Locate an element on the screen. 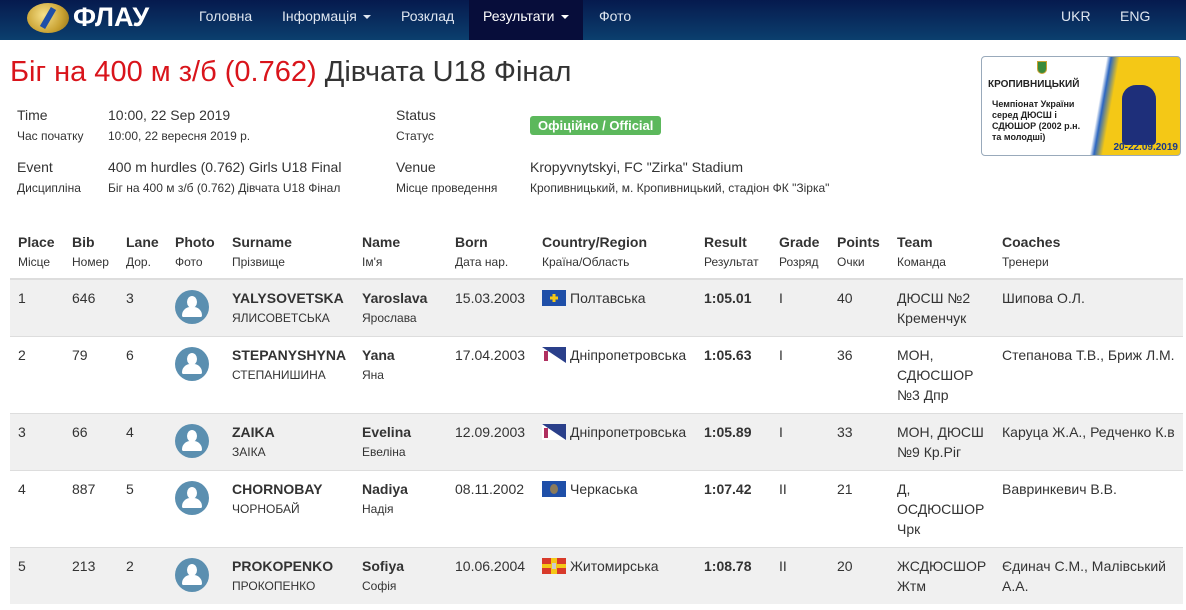  header-label-ua: Очки is located at coordinates (851, 262).